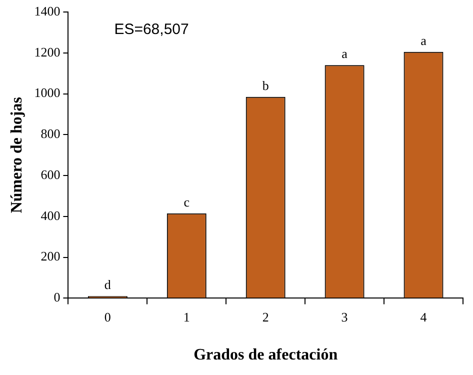 The image size is (473, 375). What do you see at coordinates (47, 10) in the screenshot?
I see `y-tick-label: 1400` at bounding box center [47, 10].